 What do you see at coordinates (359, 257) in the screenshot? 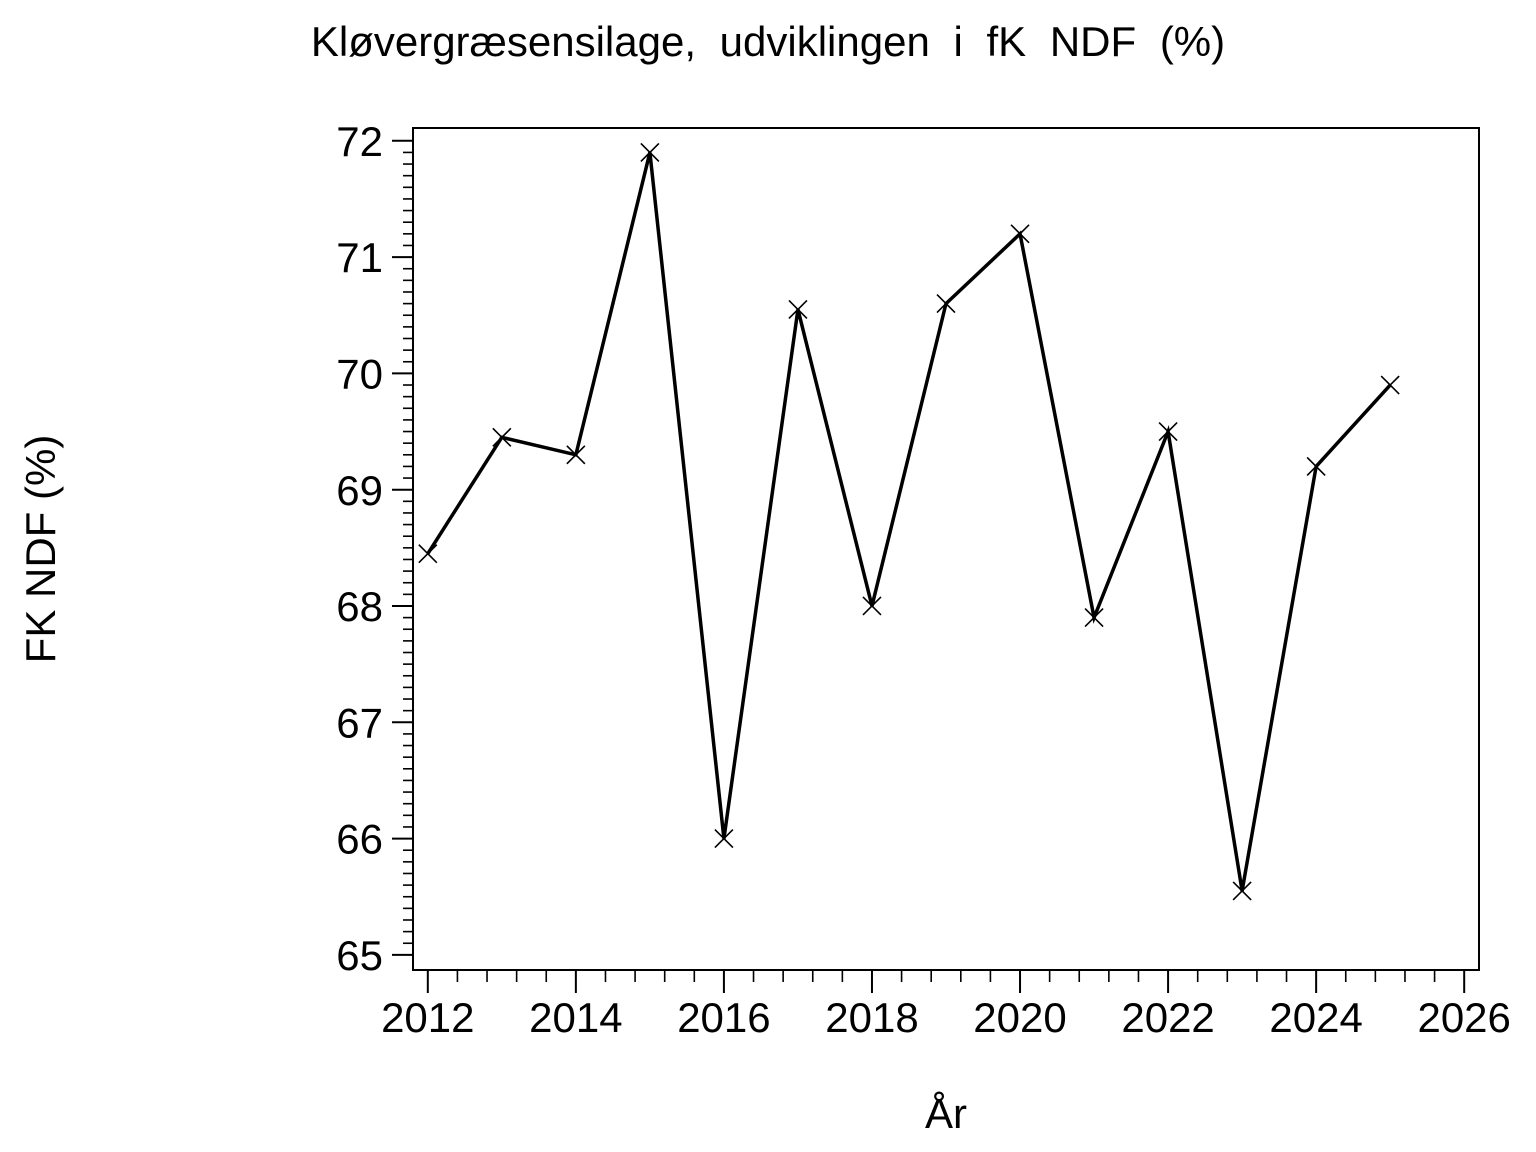
I see `y-tick-label: 71` at bounding box center [359, 257].